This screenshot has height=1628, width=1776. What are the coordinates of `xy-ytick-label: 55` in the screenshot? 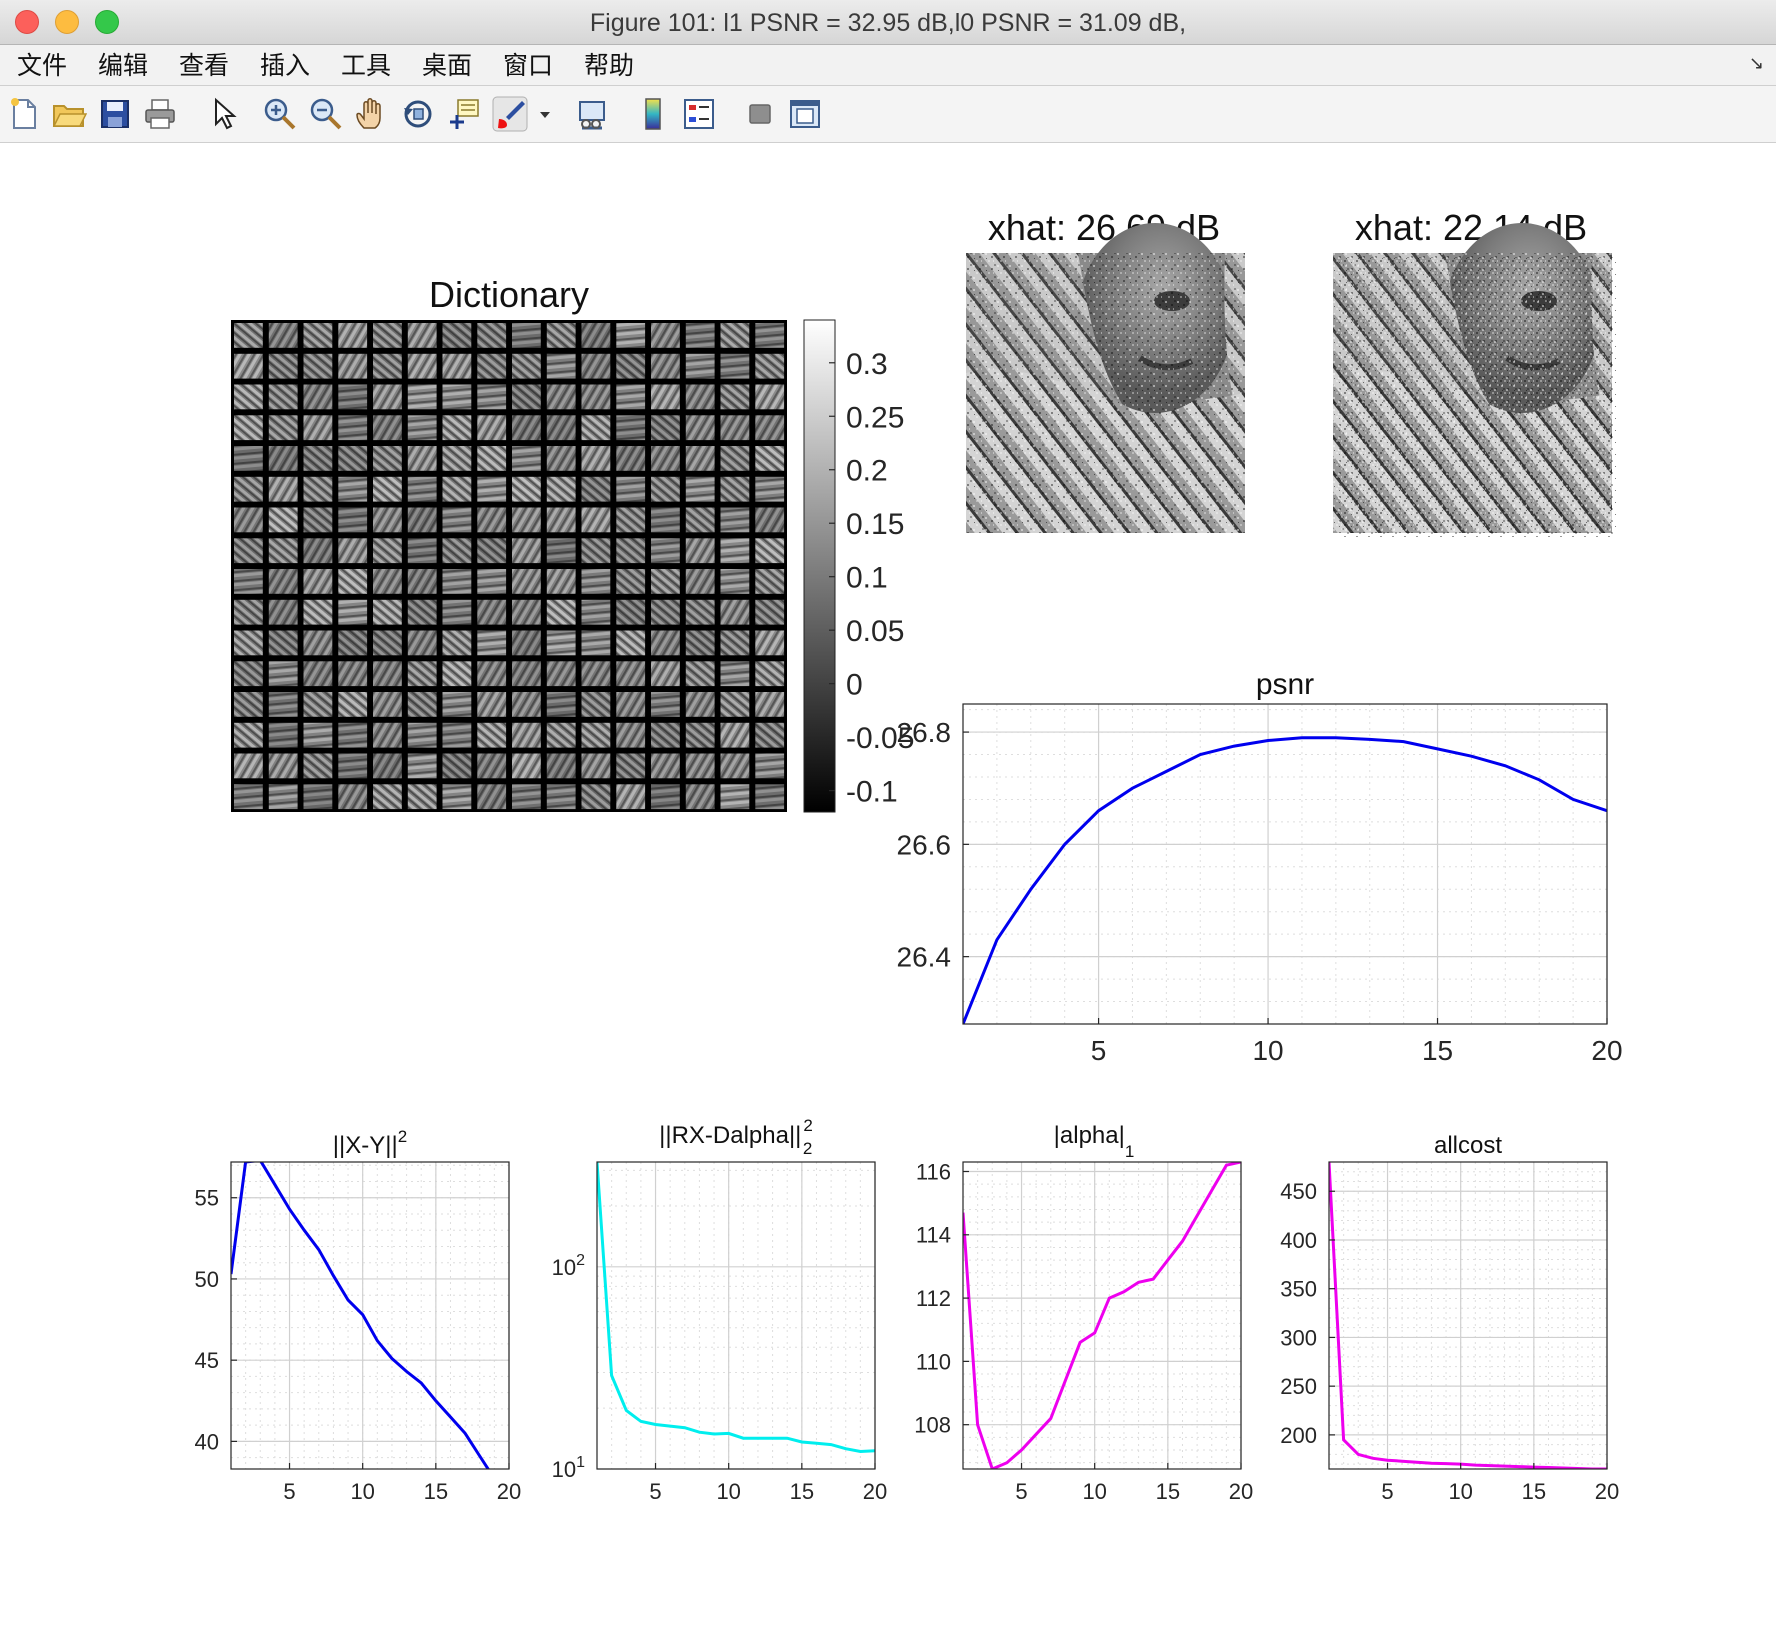 It's located at (207, 1198).